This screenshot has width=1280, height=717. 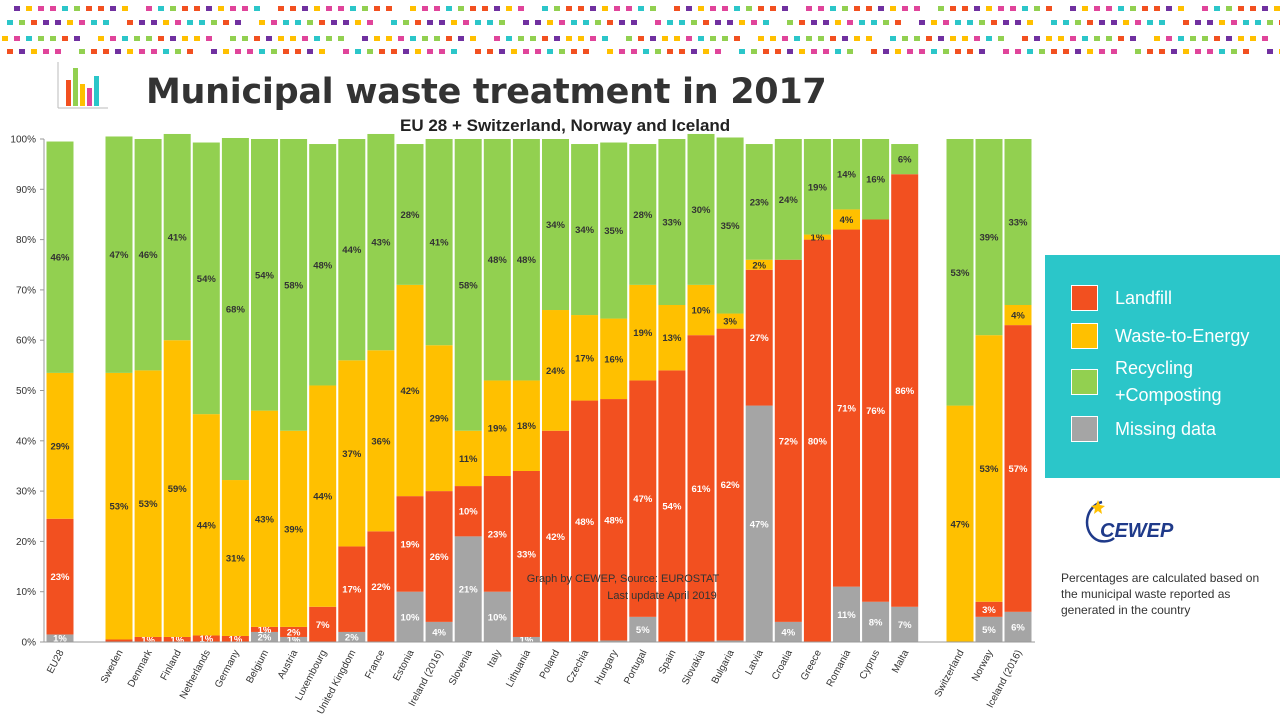 I want to click on data-label-missing: 4%, so click(x=439, y=632).